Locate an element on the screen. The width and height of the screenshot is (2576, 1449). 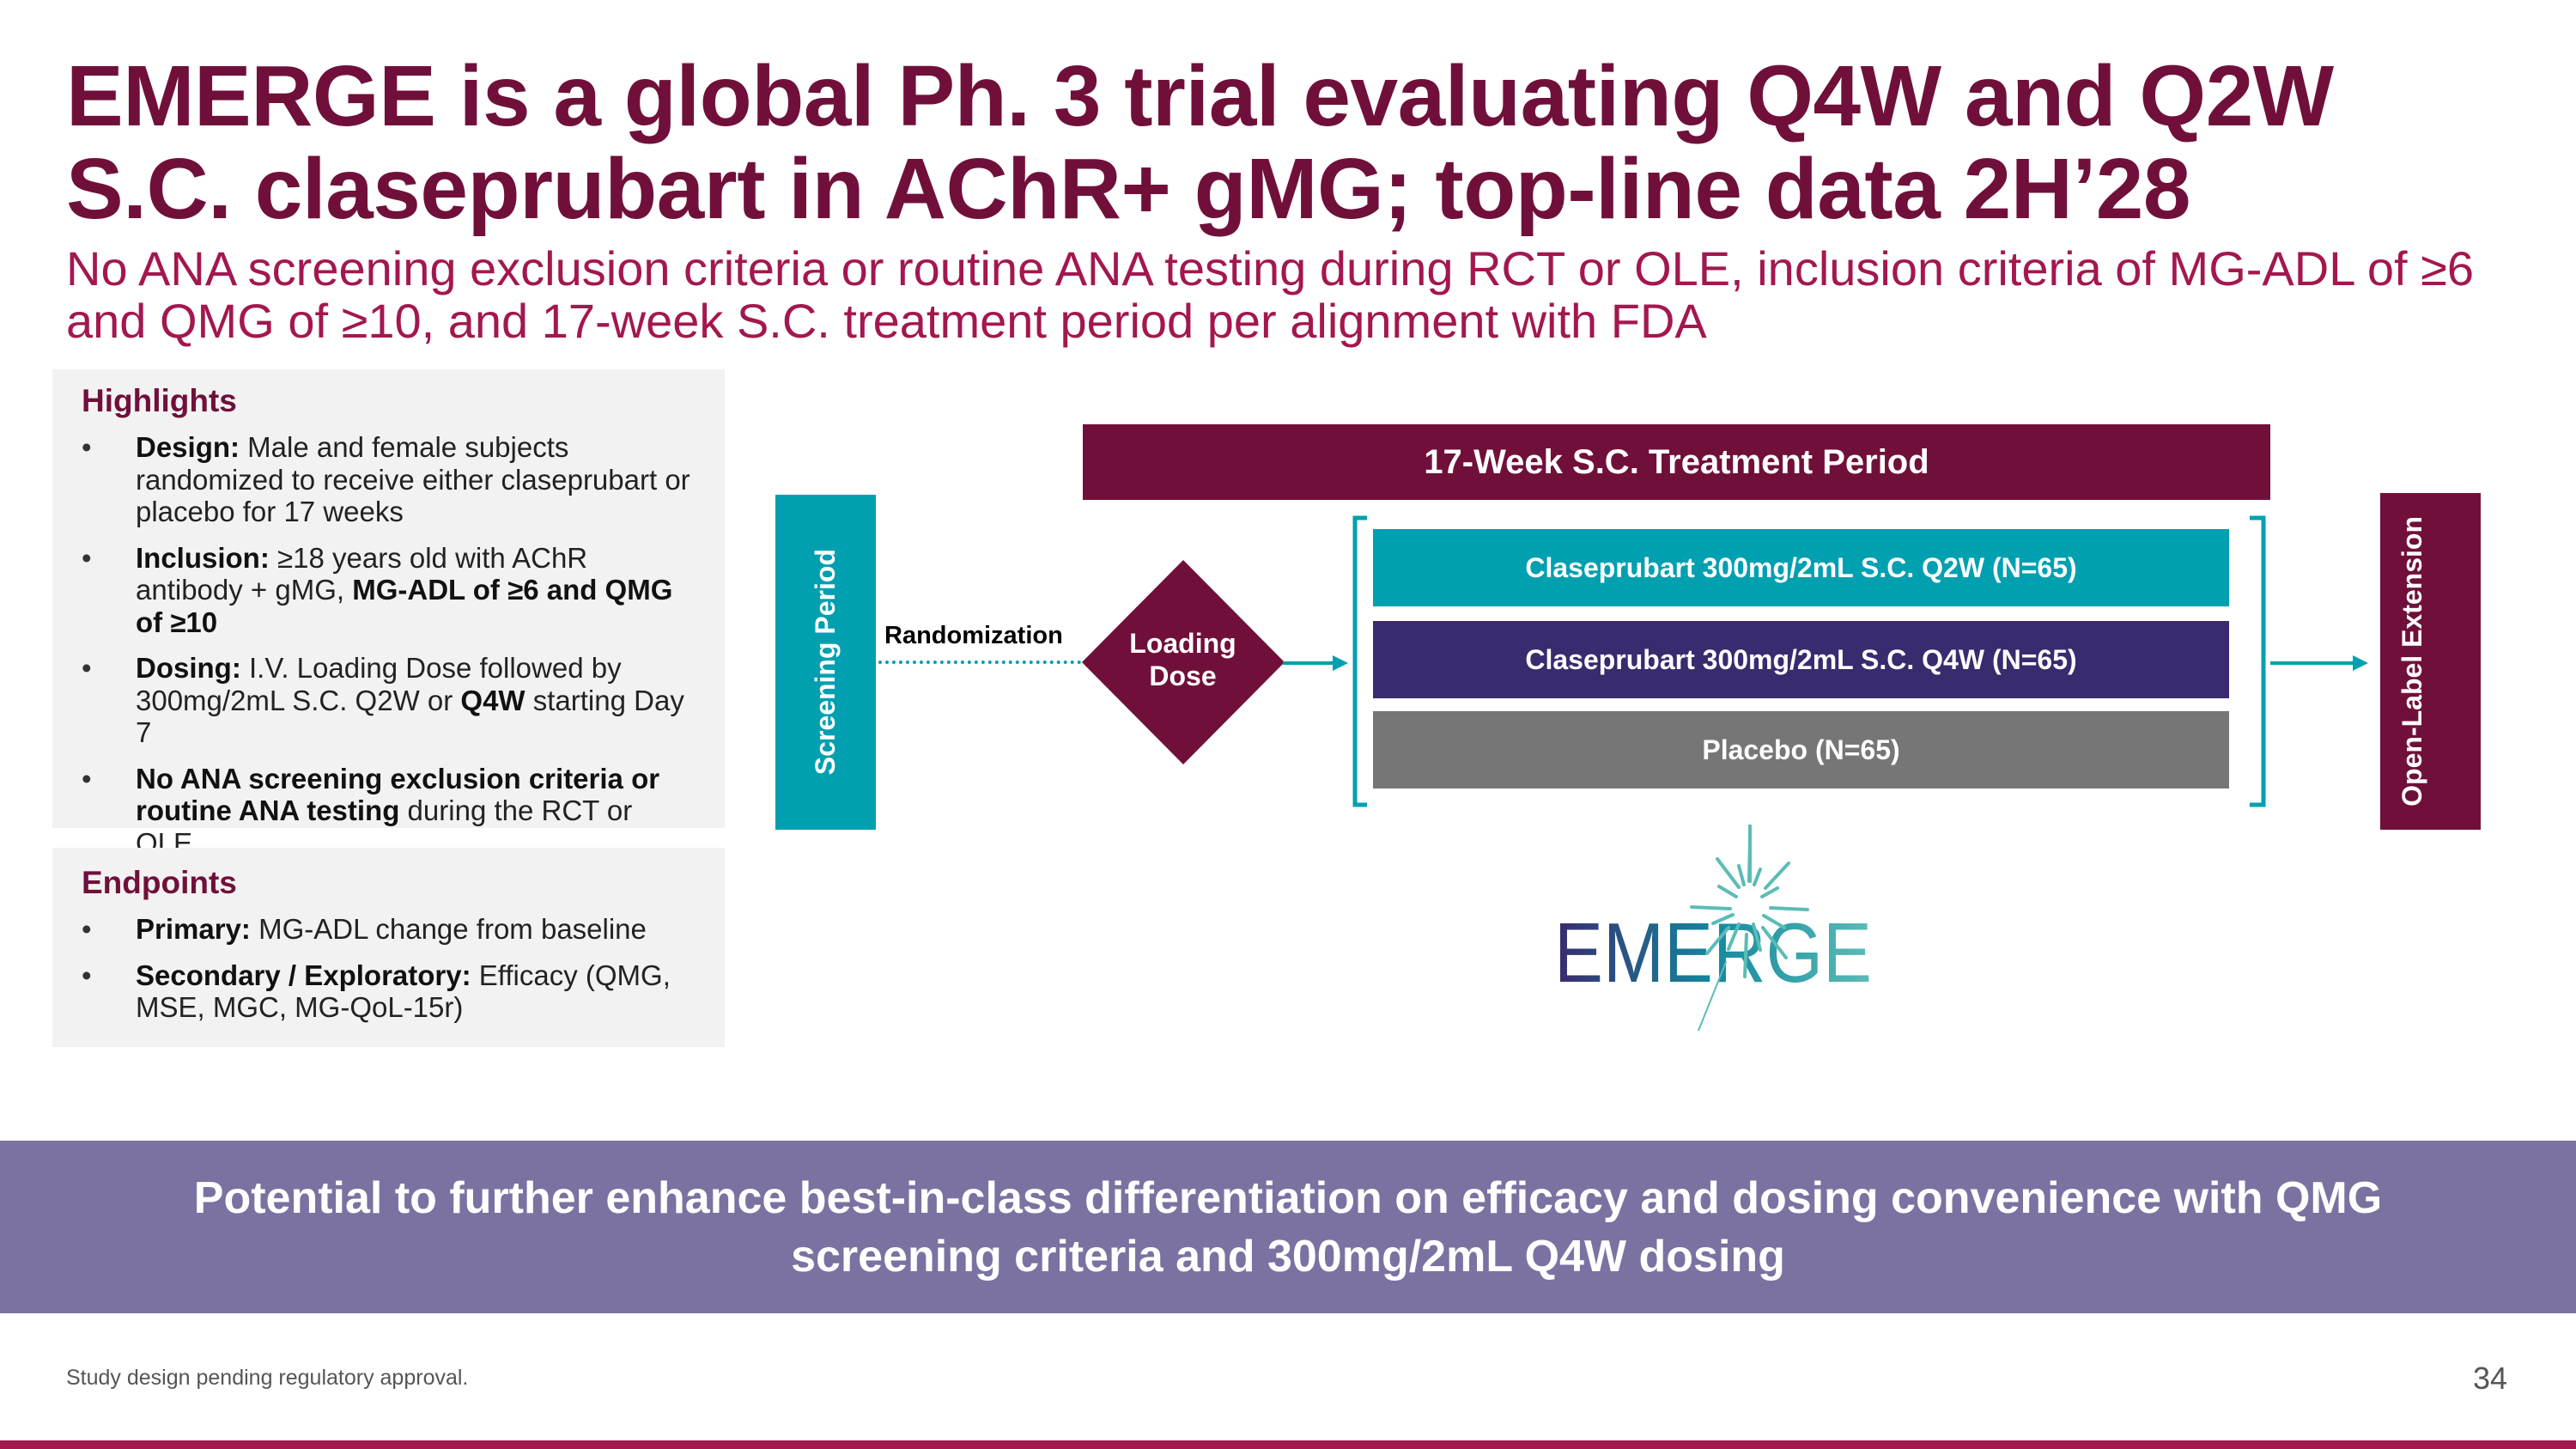
arm-q2w: Claseprubart 300mg/2mL S.C. Q2W (N=65) is located at coordinates (1801, 567).